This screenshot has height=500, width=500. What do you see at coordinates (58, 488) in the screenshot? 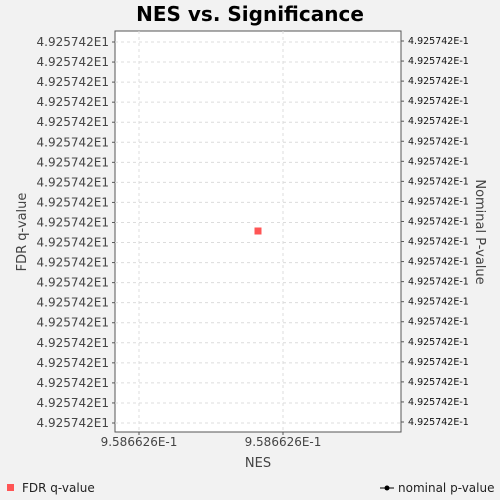
I see `legend-fdr-label: FDR q-value` at bounding box center [58, 488].